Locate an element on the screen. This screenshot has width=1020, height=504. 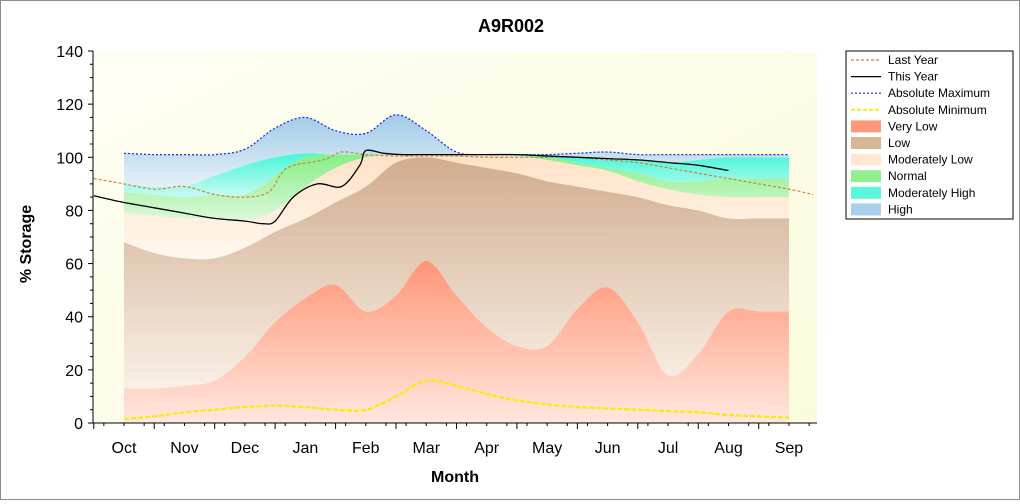
x-tick-label: Nov is located at coordinates (184, 448).